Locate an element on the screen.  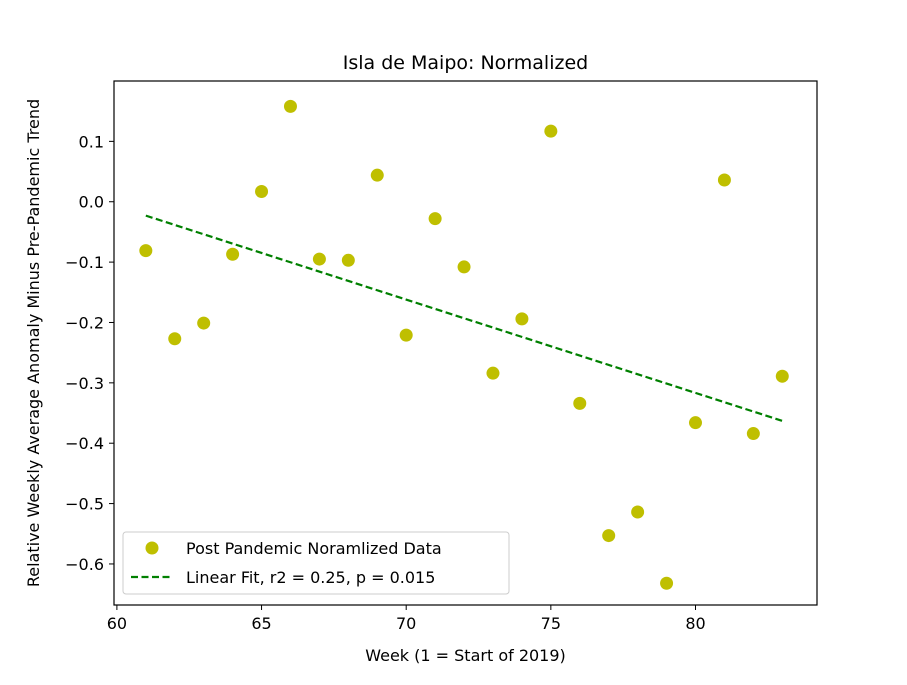
y-tick-label: −0.5 is located at coordinates (84, 504).